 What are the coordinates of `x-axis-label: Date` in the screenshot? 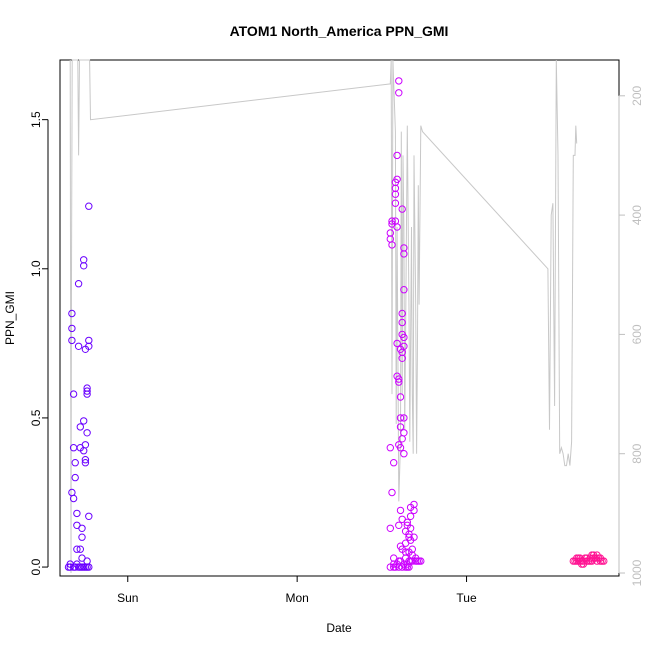 It's located at (339, 628).